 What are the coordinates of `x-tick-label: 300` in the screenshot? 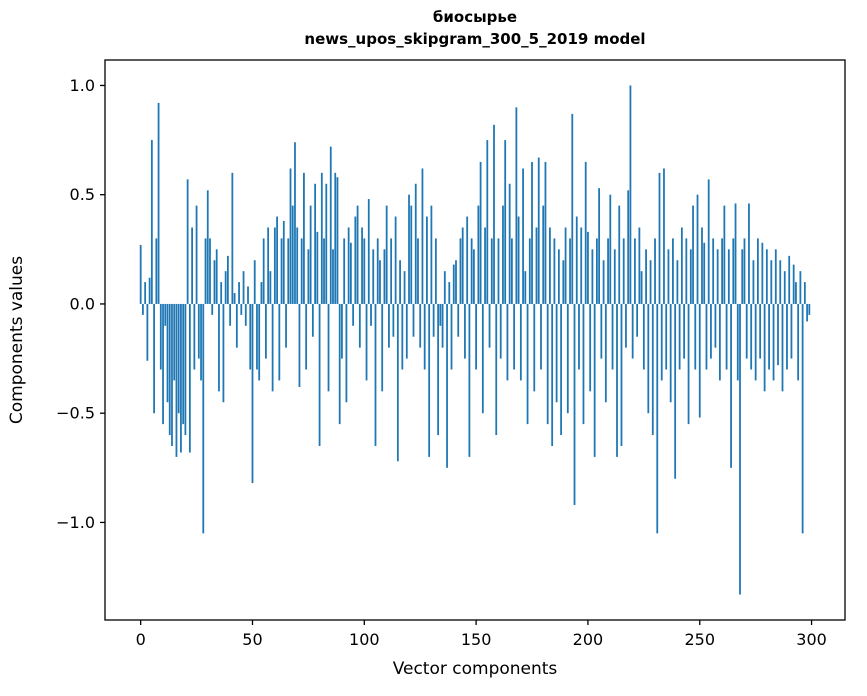 It's located at (811, 639).